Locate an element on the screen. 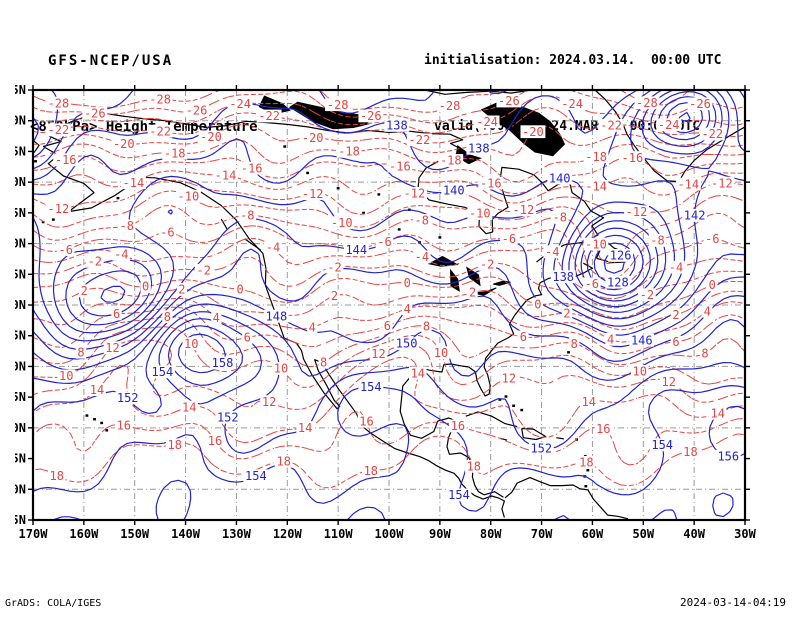 This screenshot has height=618, width=800. x-tick-label: 110W is located at coordinates (339, 534).